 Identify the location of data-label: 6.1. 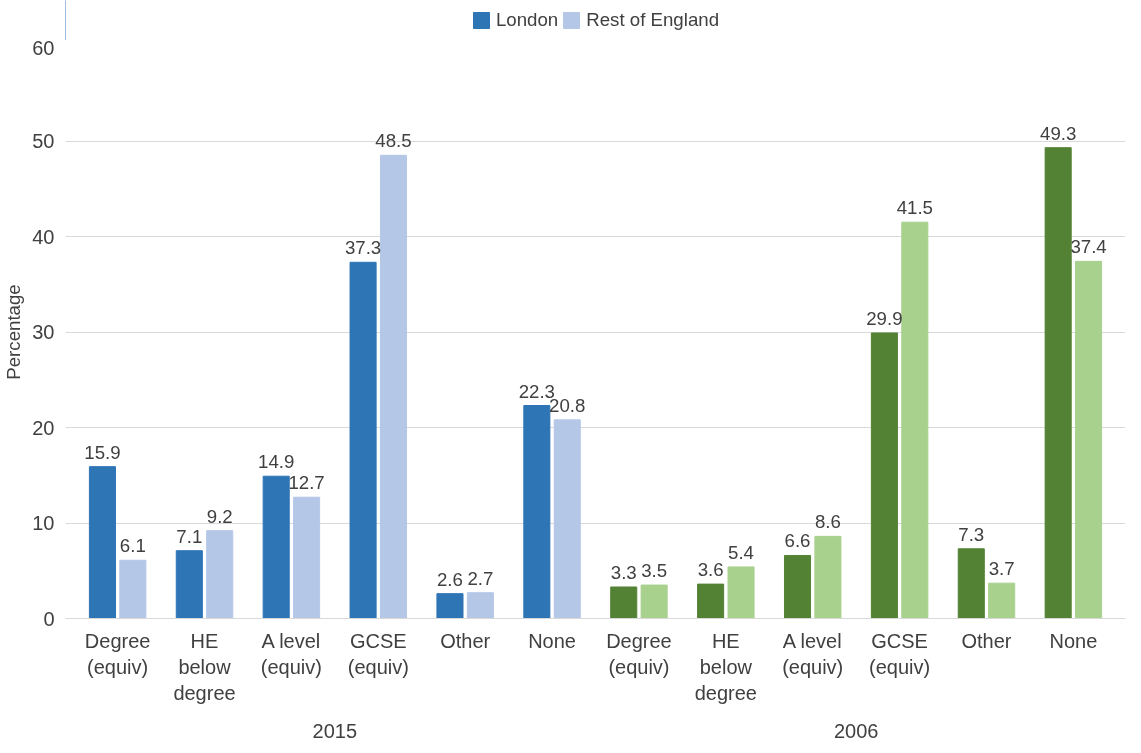
(132, 546).